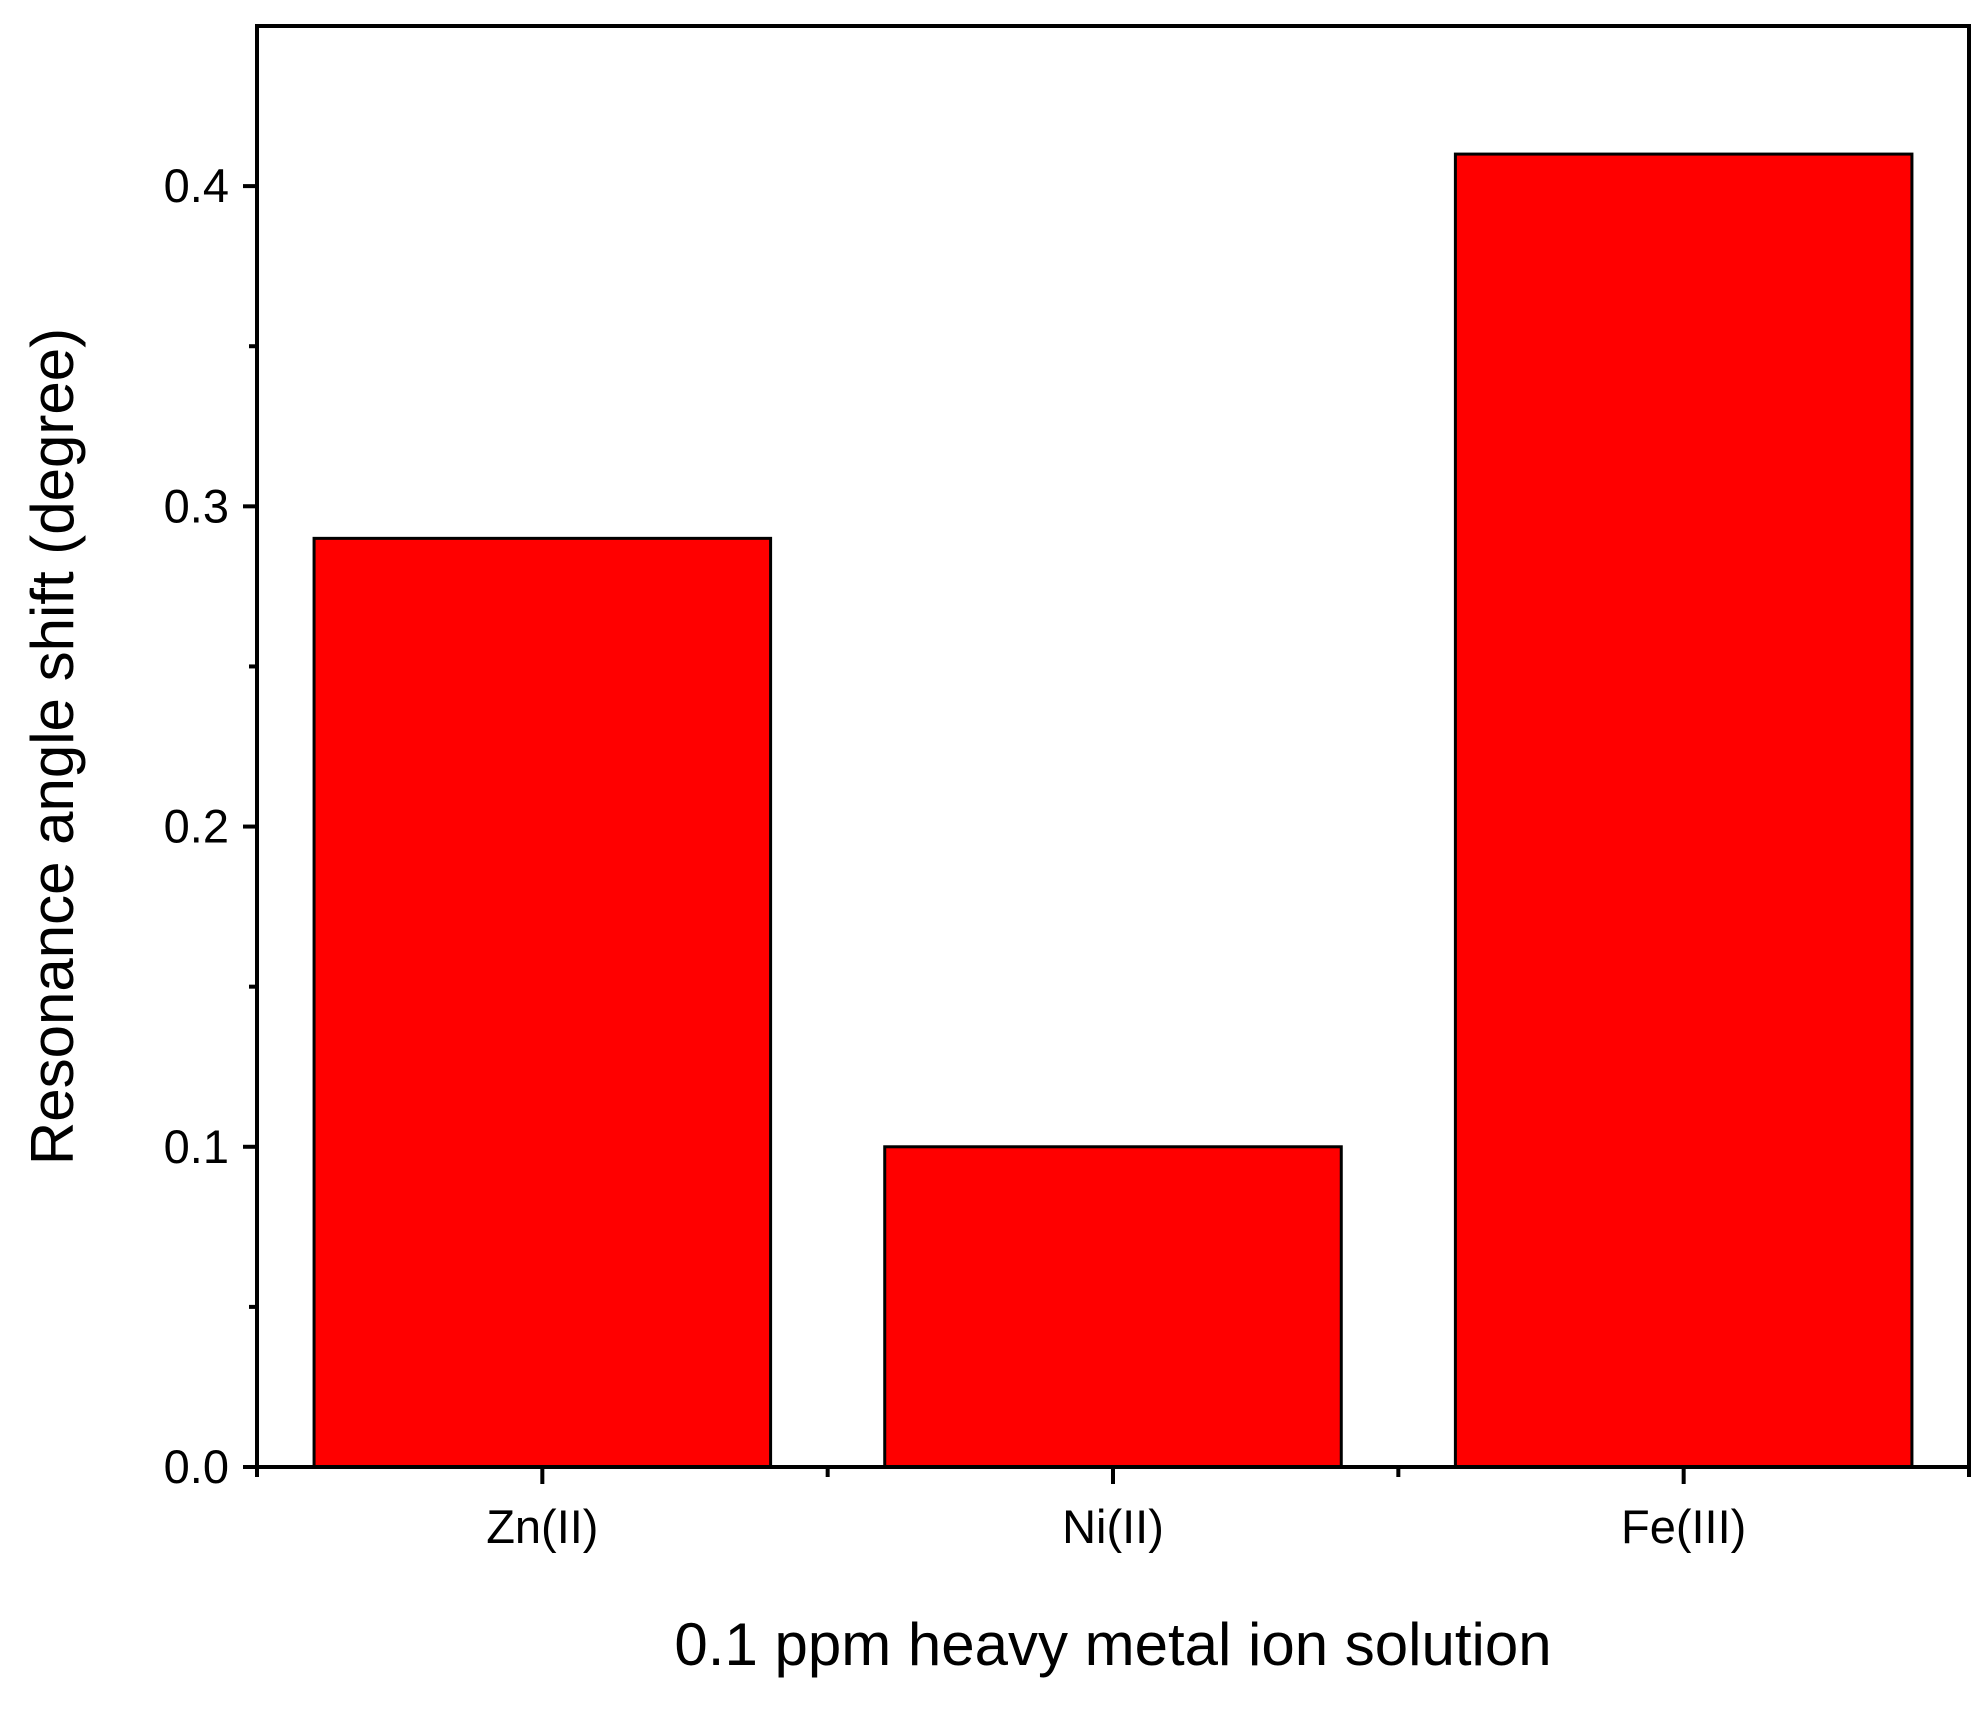 This screenshot has height=1715, width=1987. I want to click on y-tick-label-4: 0.4, so click(196, 185).